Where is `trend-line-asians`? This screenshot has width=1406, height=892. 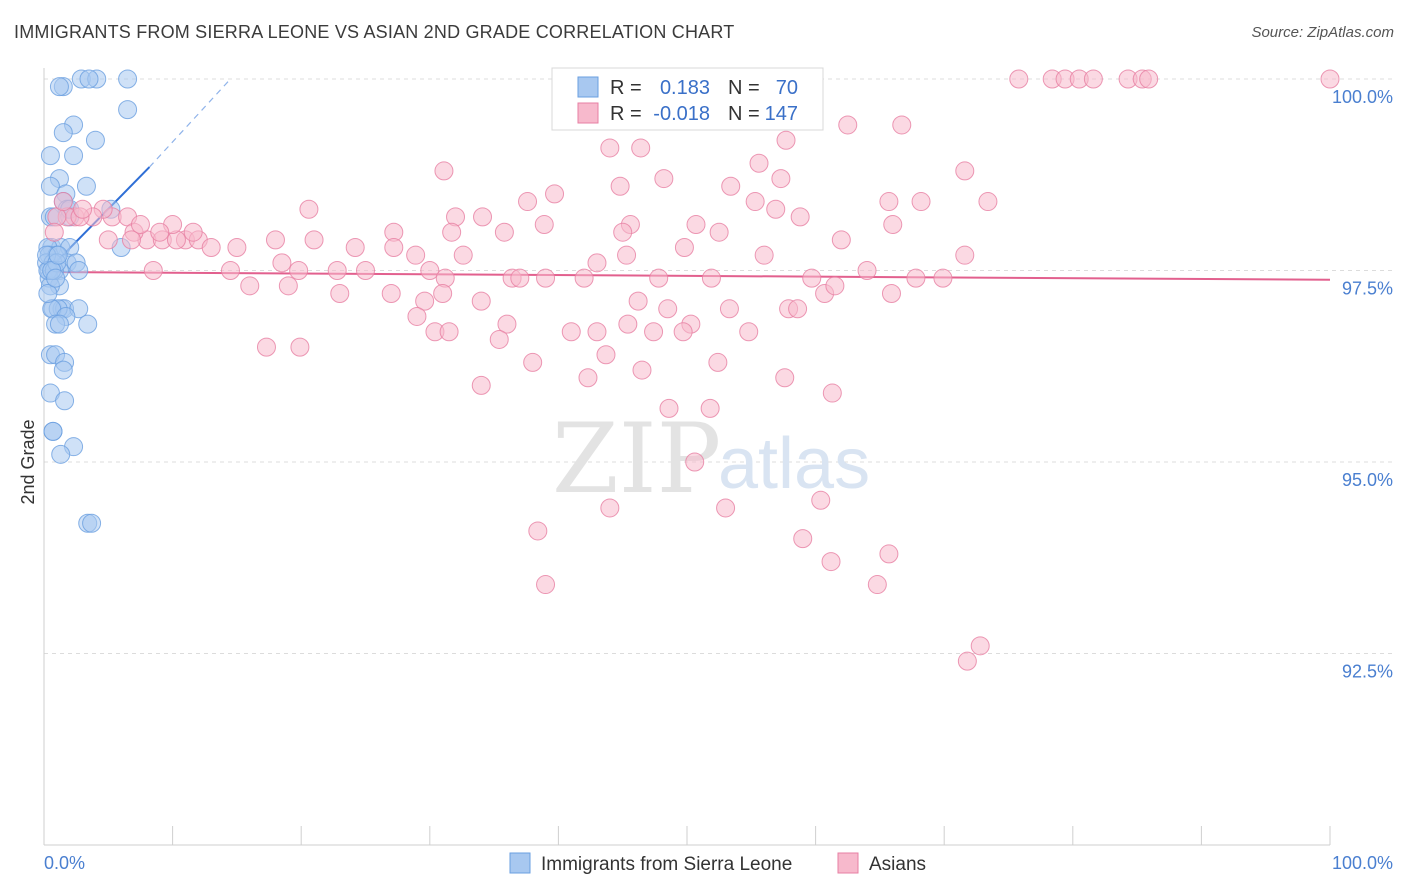 trend-line-asians is located at coordinates (687, 276).